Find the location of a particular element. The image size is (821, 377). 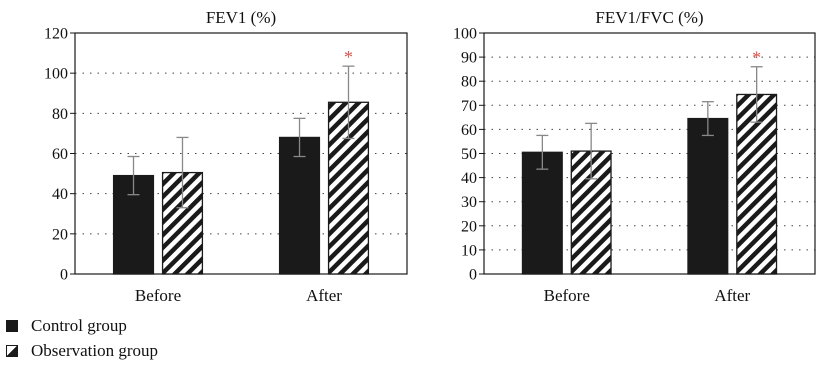

fev1-fvc-ytick-label: 30 is located at coordinates (469, 202).